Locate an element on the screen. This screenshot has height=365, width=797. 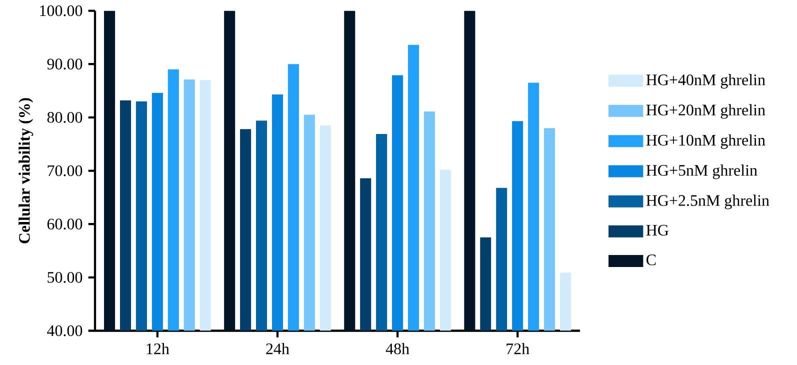
legend-label: HG is located at coordinates (657, 230).